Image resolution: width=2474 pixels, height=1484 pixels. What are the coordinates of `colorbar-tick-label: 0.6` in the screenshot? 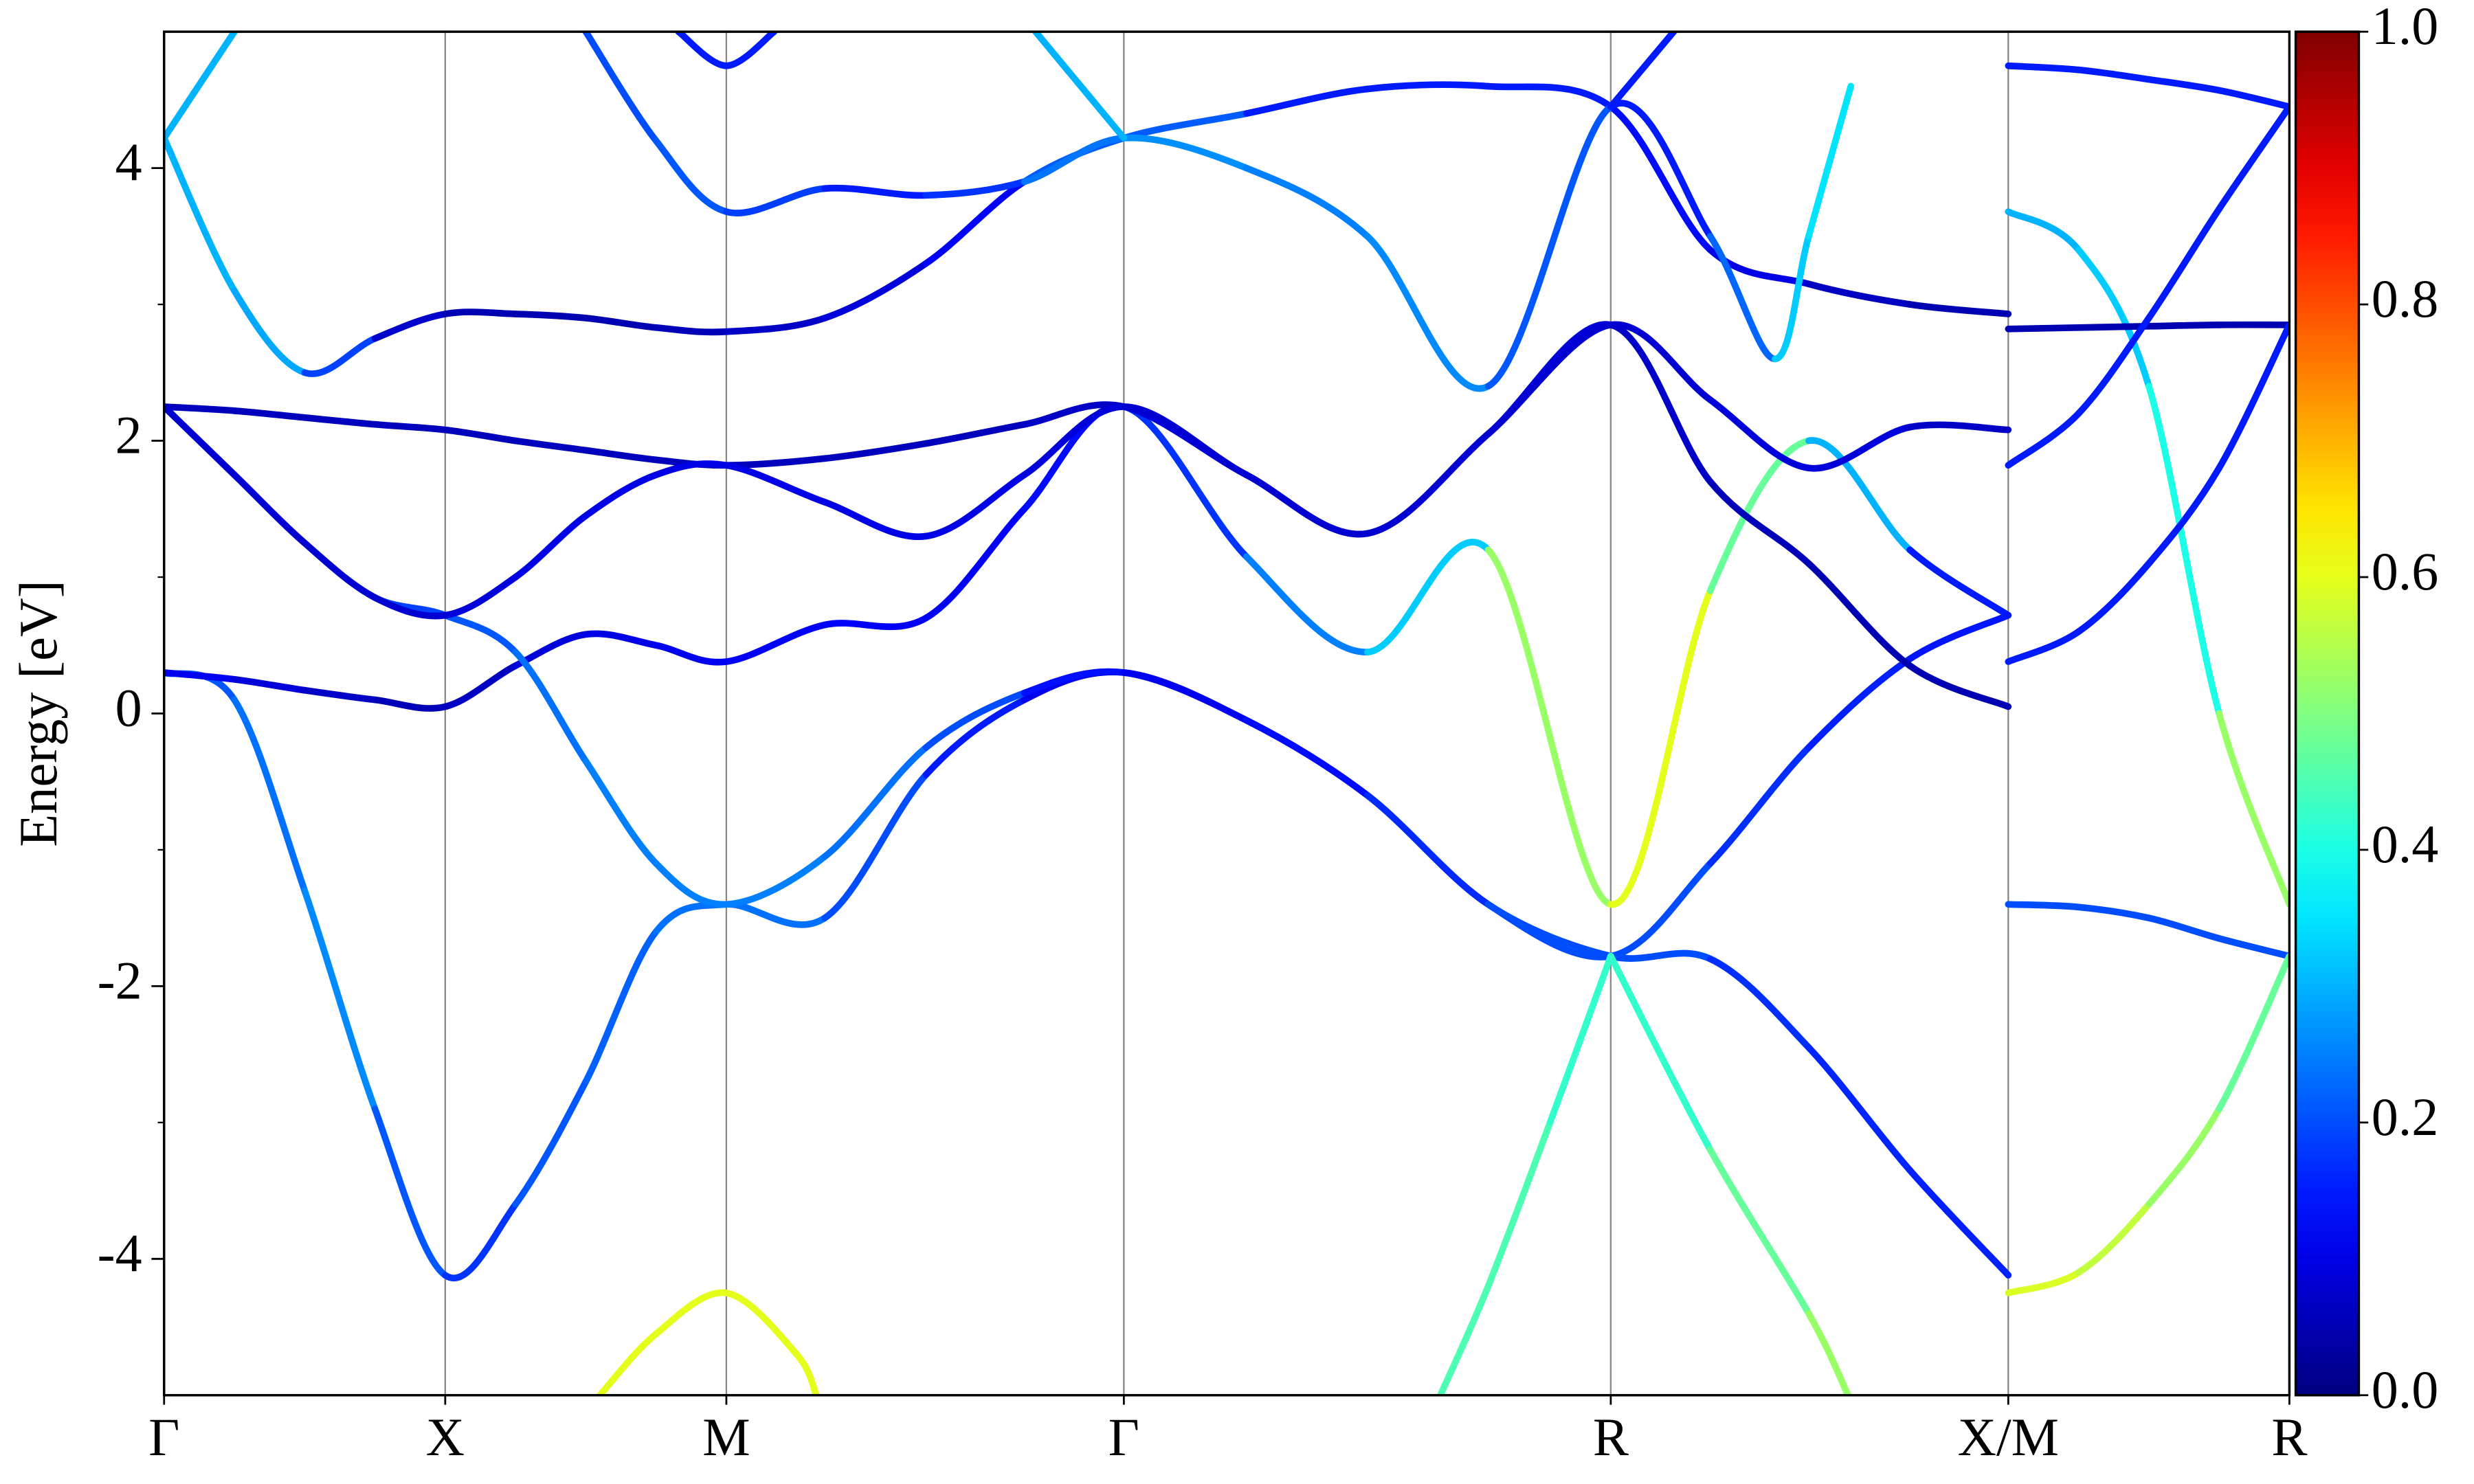 It's located at (2405, 571).